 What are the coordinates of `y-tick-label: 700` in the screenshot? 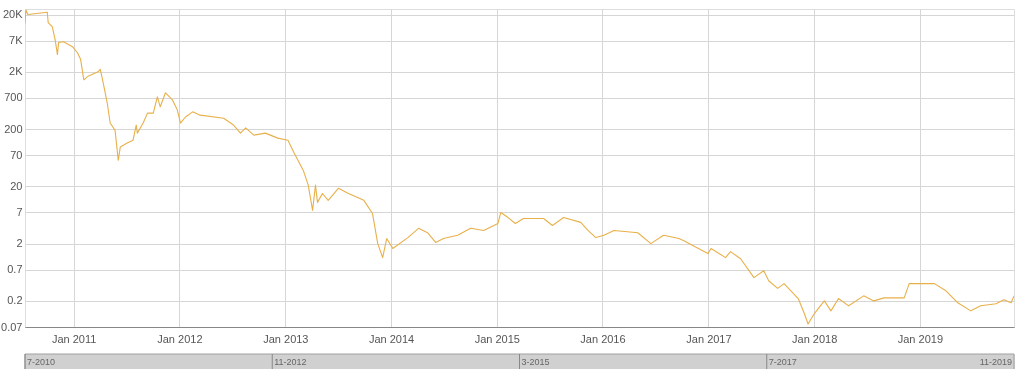 It's located at (13, 97).